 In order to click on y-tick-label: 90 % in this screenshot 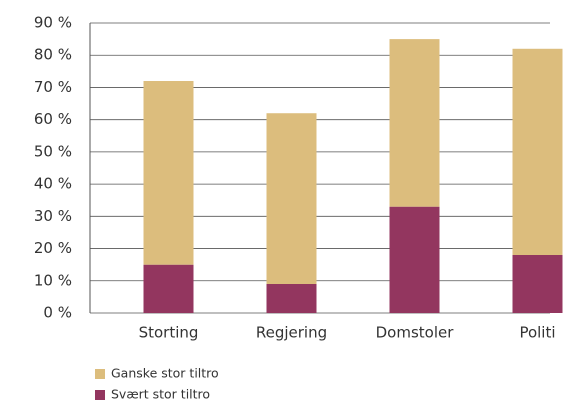, I will do `click(53, 23)`.